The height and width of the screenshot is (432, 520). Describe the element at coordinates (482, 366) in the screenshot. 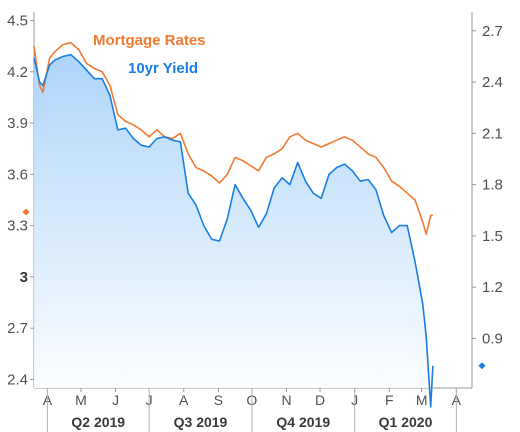

I see `yield-marker` at that location.